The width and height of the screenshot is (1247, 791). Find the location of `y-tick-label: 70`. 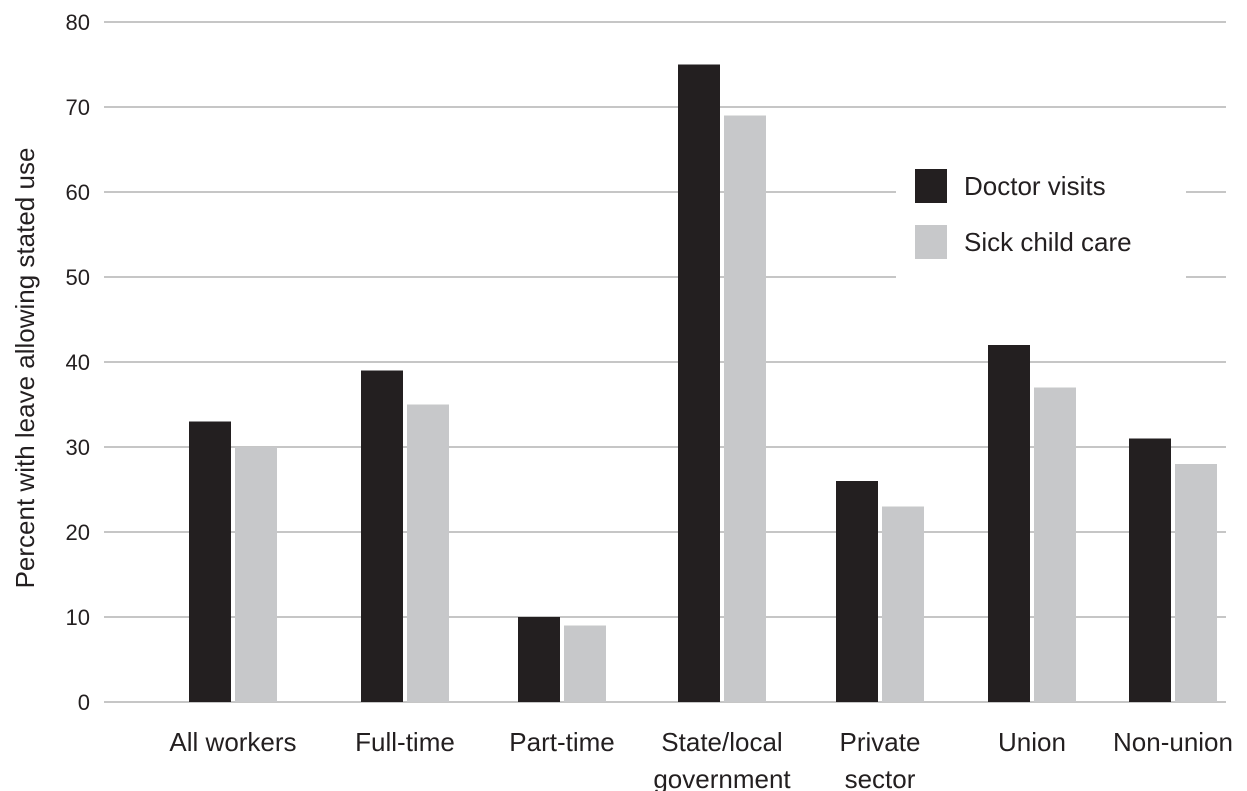

y-tick-label: 70 is located at coordinates (78, 107).